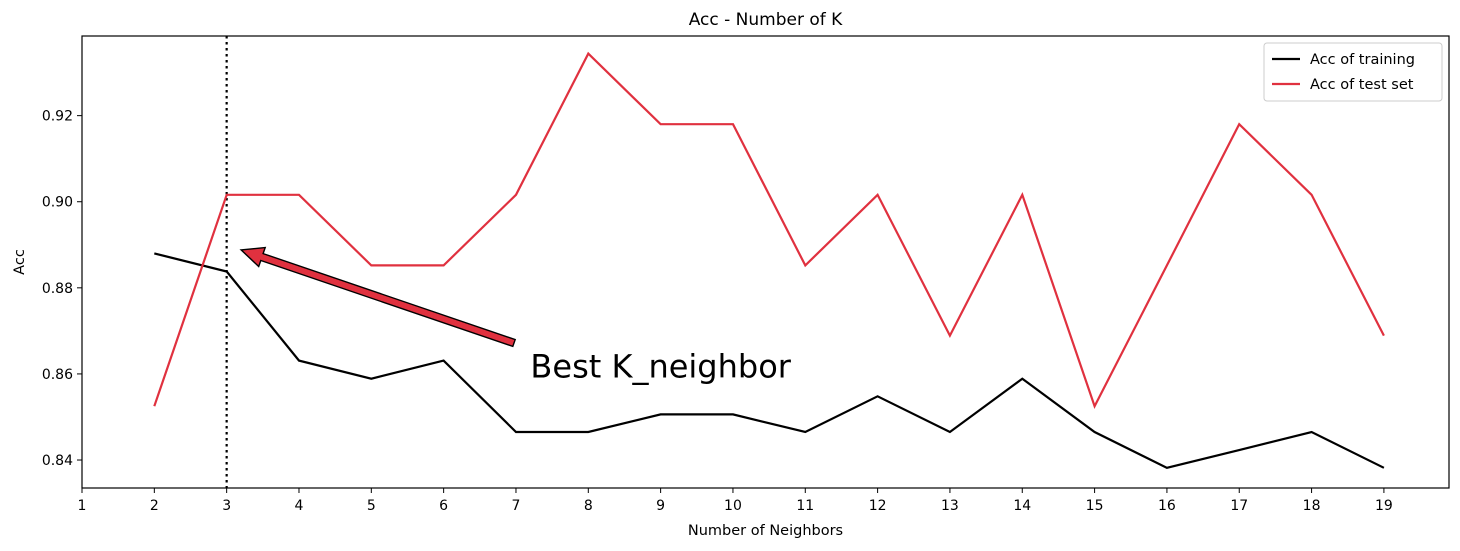 This screenshot has width=1460, height=551. I want to click on chart-title: Acc - Number of K, so click(766, 20).